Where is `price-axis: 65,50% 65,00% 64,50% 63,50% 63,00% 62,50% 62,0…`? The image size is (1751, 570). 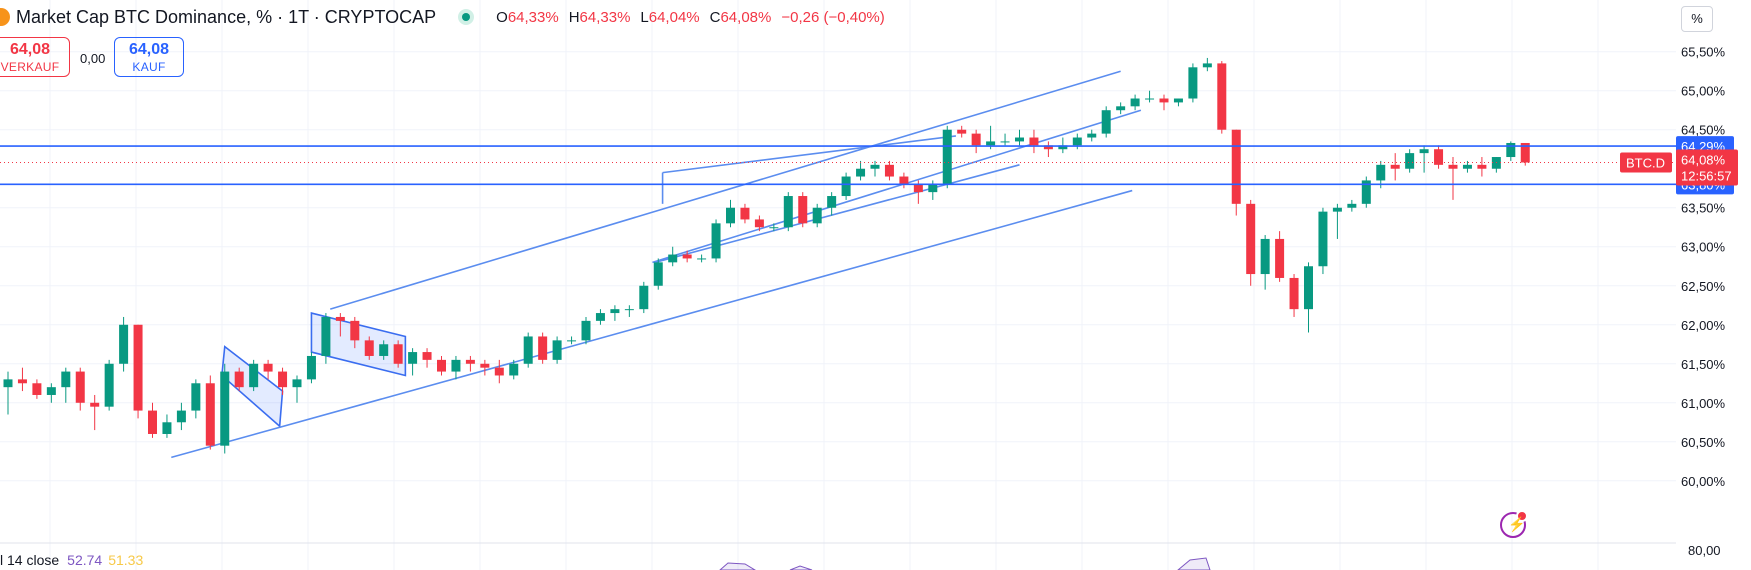 price-axis: 65,50% 65,00% 64,50% 63,50% 63,00% 62,50% 62,0… is located at coordinates (1685, 285).